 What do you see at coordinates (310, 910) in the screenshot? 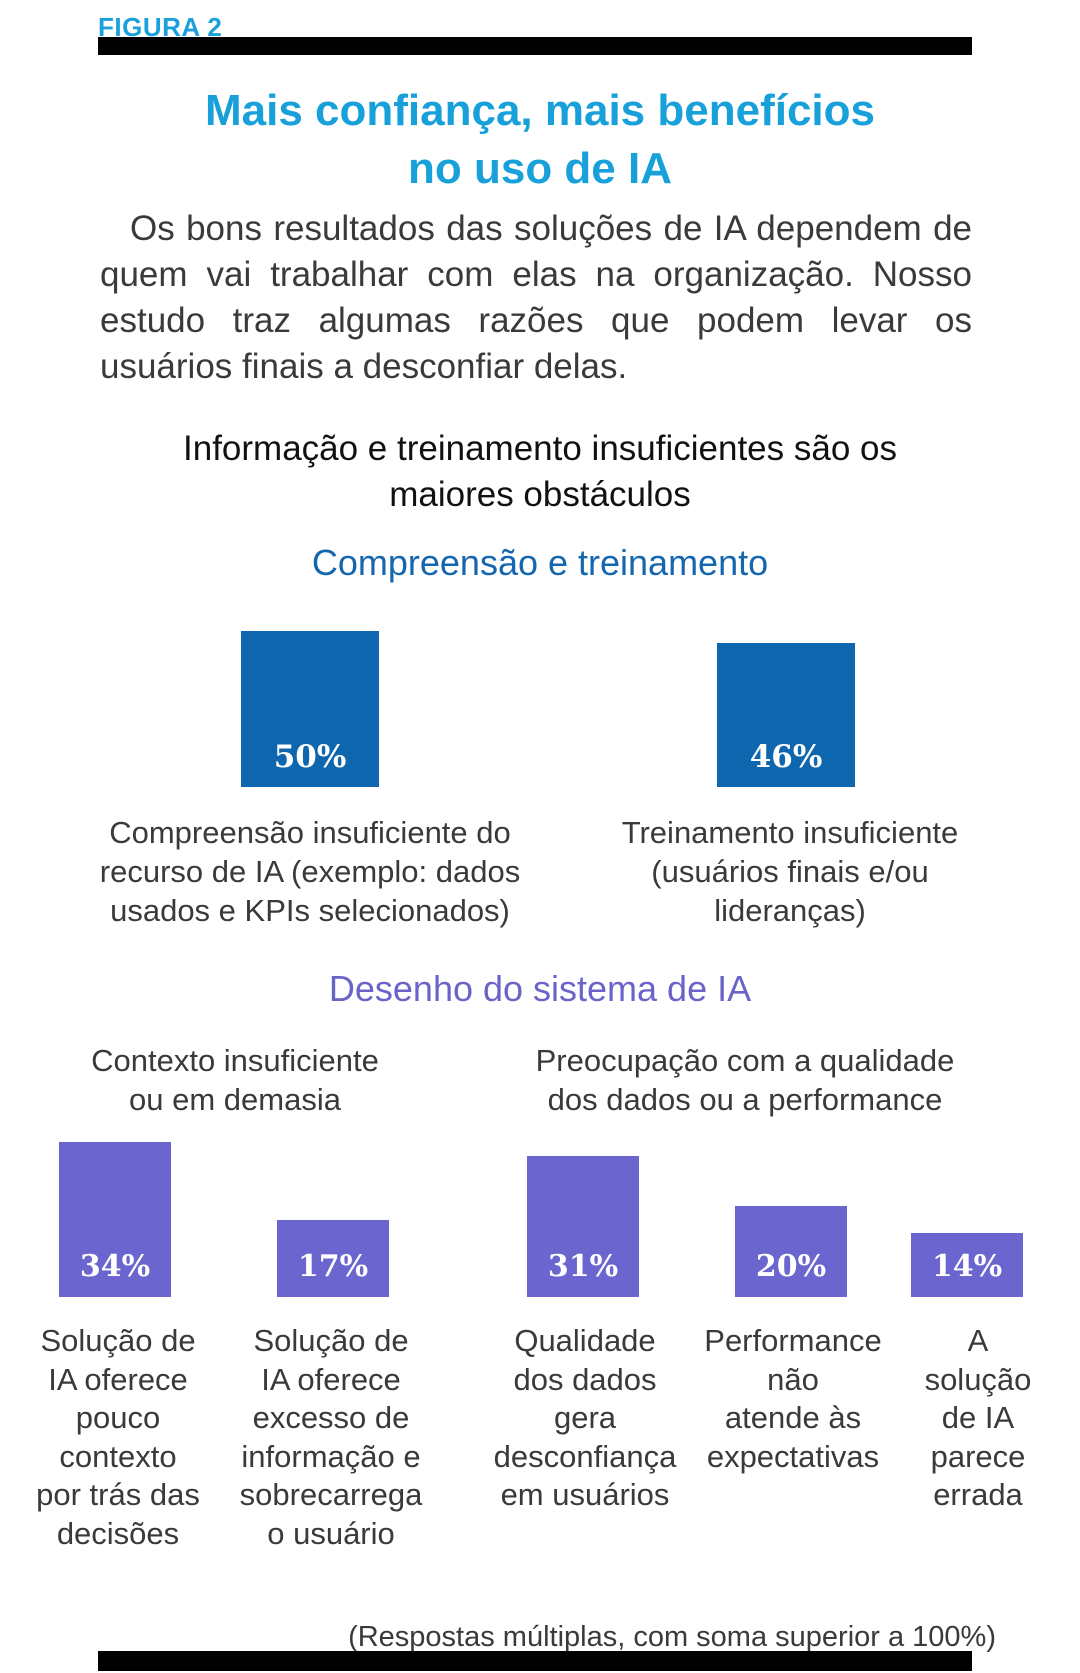
I see `caption-line: usados e KPIs selecionados)` at bounding box center [310, 910].